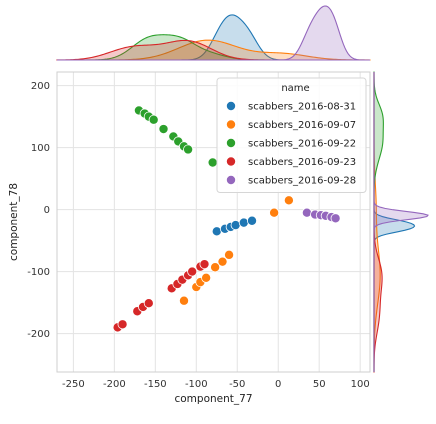  I want to click on y-tick-label: 100, so click(40, 148).